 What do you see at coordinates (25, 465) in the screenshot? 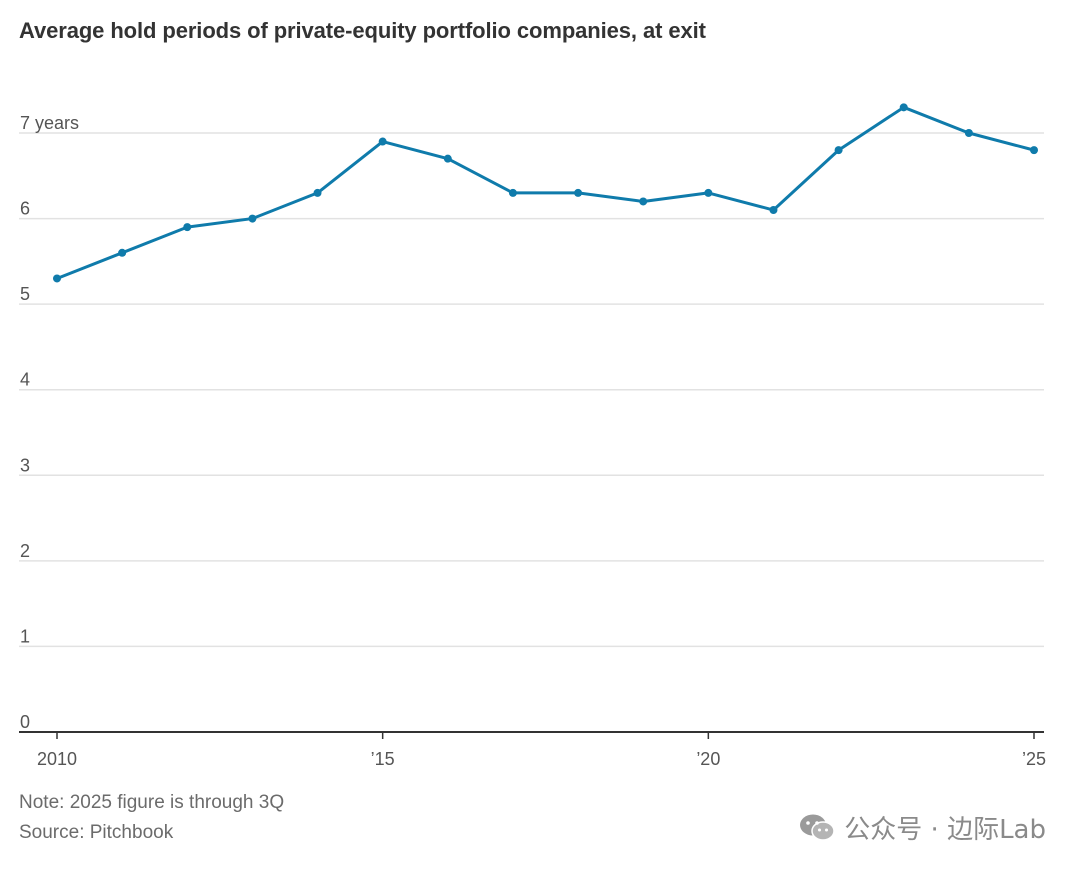
I see `y-tick-label: 3` at bounding box center [25, 465].